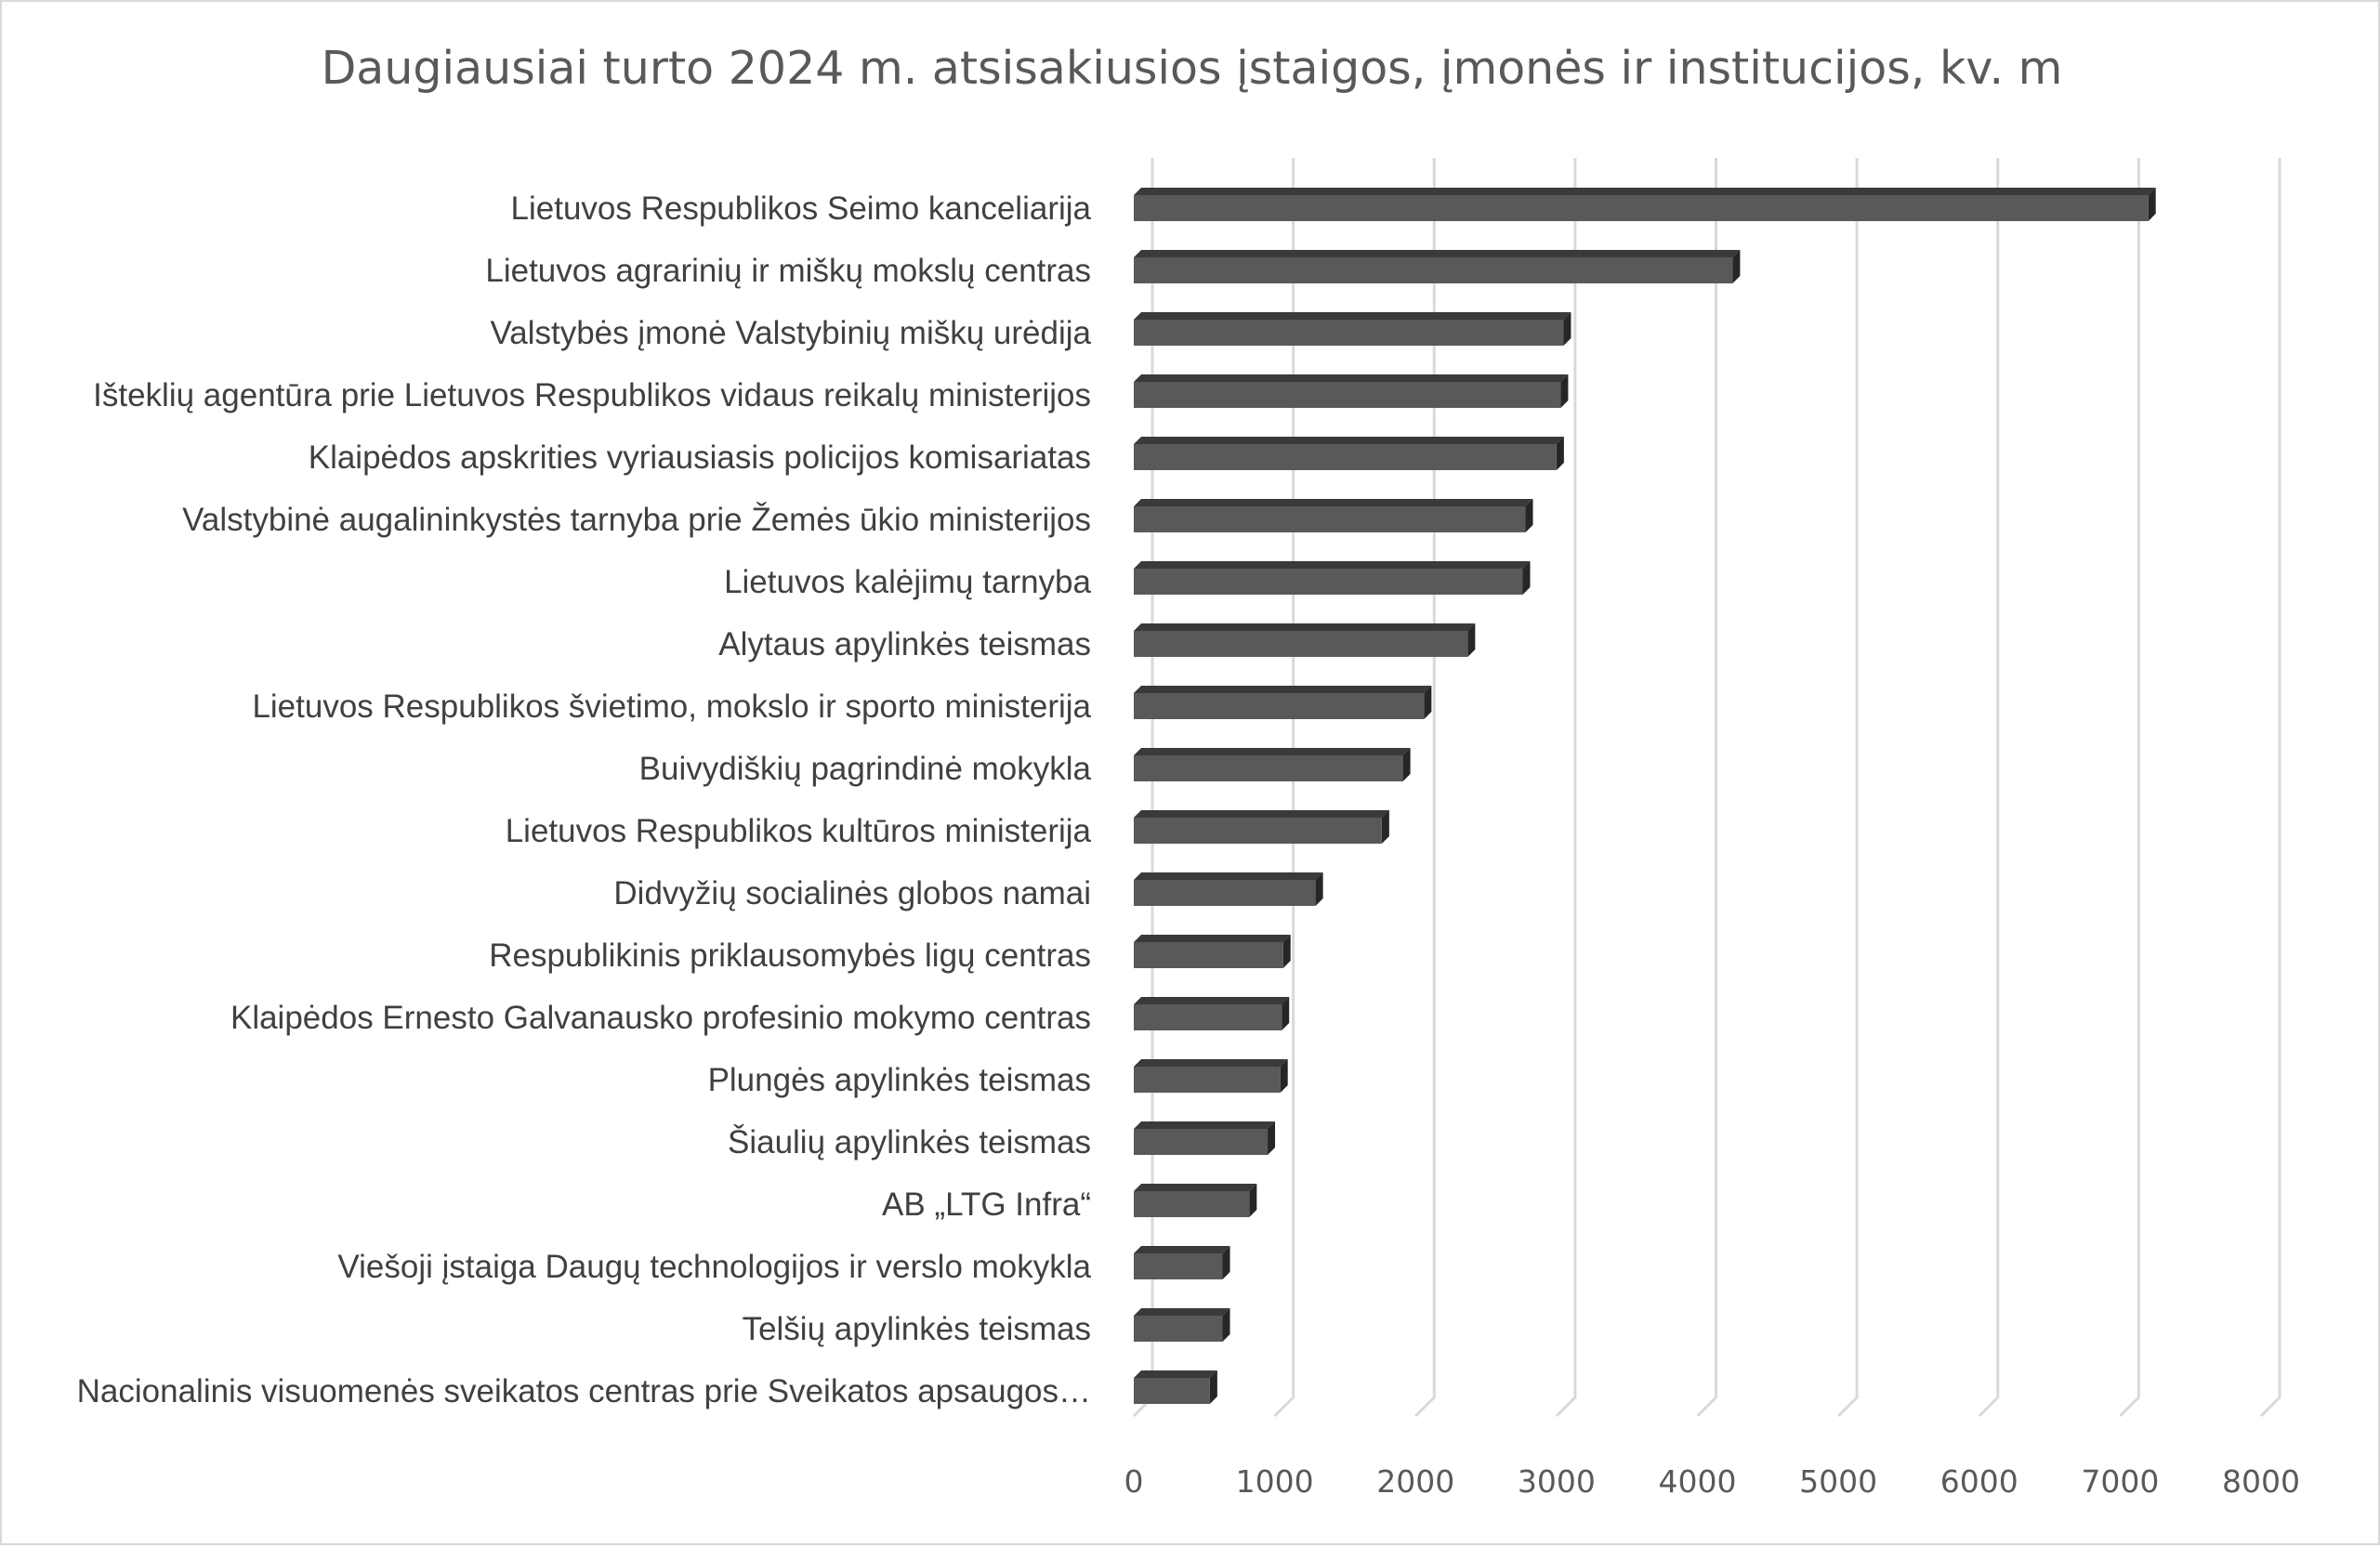 The image size is (2380, 1547). Describe the element at coordinates (1979, 1481) in the screenshot. I see `x-tick-label: 6000` at that location.